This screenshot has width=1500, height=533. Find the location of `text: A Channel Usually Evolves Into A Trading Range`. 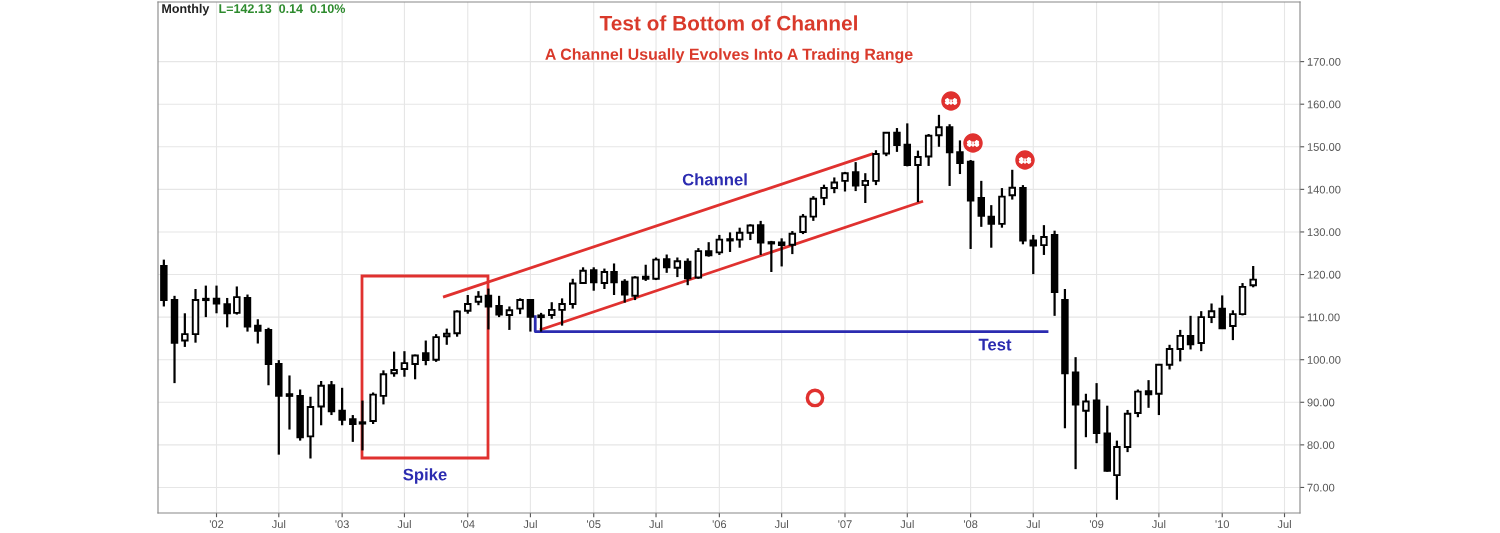

text: A Channel Usually Evolves Into A Trading Range is located at coordinates (729, 56).